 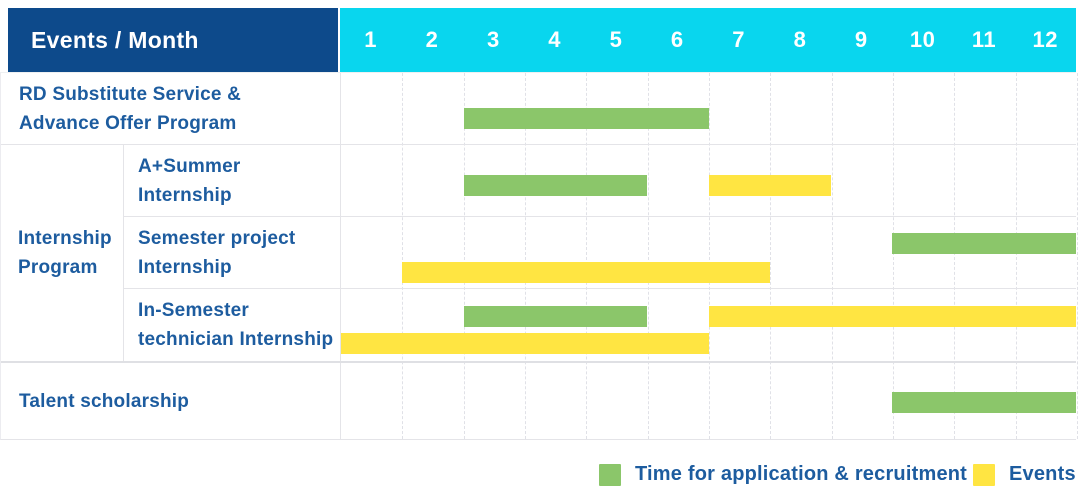 What do you see at coordinates (128, 123) in the screenshot?
I see `row-label-line: Advance Offer Program` at bounding box center [128, 123].